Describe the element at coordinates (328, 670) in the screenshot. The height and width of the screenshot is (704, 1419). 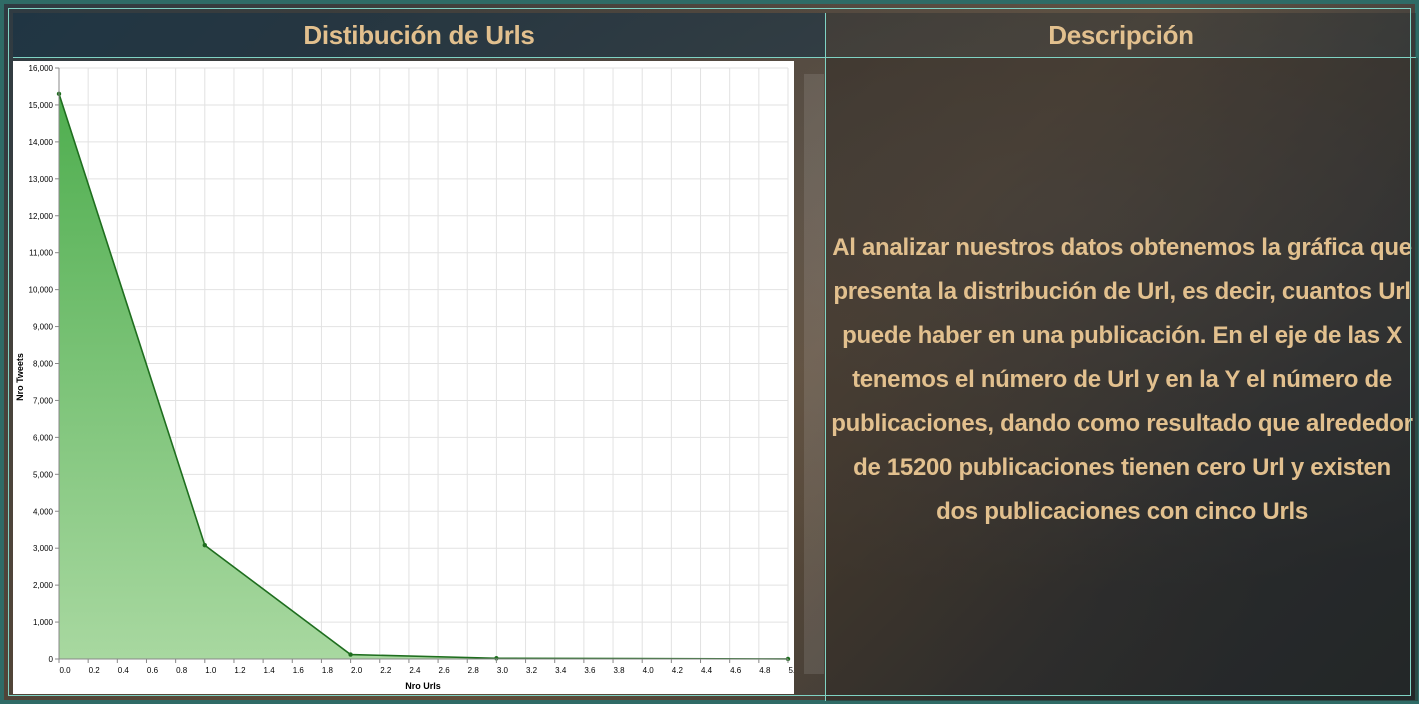
I see `x-tick-label: 1.8` at that location.